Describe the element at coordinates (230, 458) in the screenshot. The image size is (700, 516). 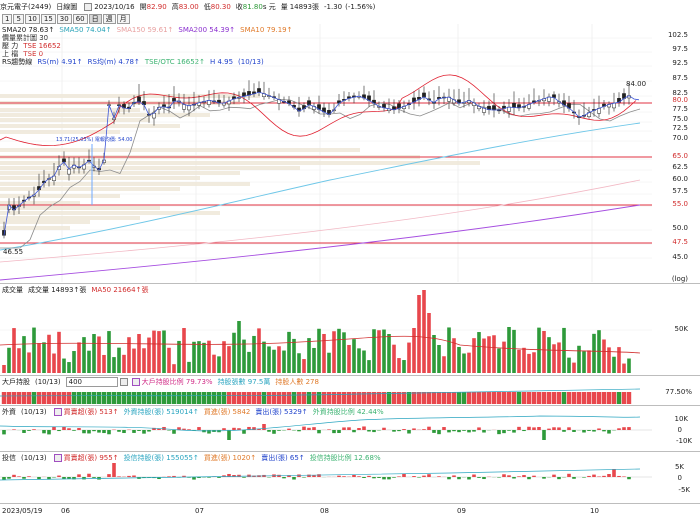
I see `trust-buy-legend: 買進(張) 1020↑` at that location.